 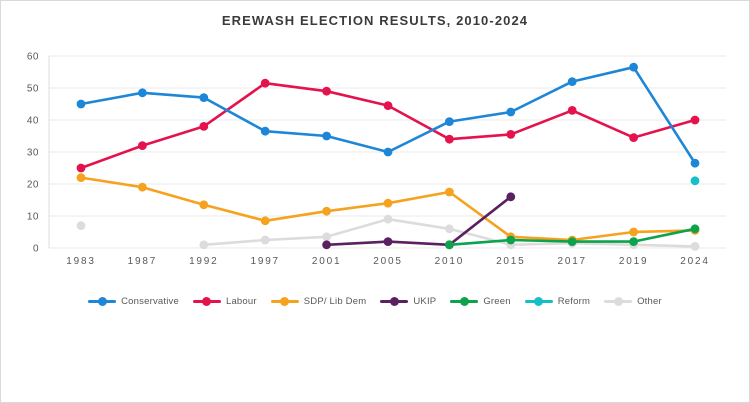 What do you see at coordinates (449, 139) in the screenshot?
I see `point-labour-2010` at bounding box center [449, 139].